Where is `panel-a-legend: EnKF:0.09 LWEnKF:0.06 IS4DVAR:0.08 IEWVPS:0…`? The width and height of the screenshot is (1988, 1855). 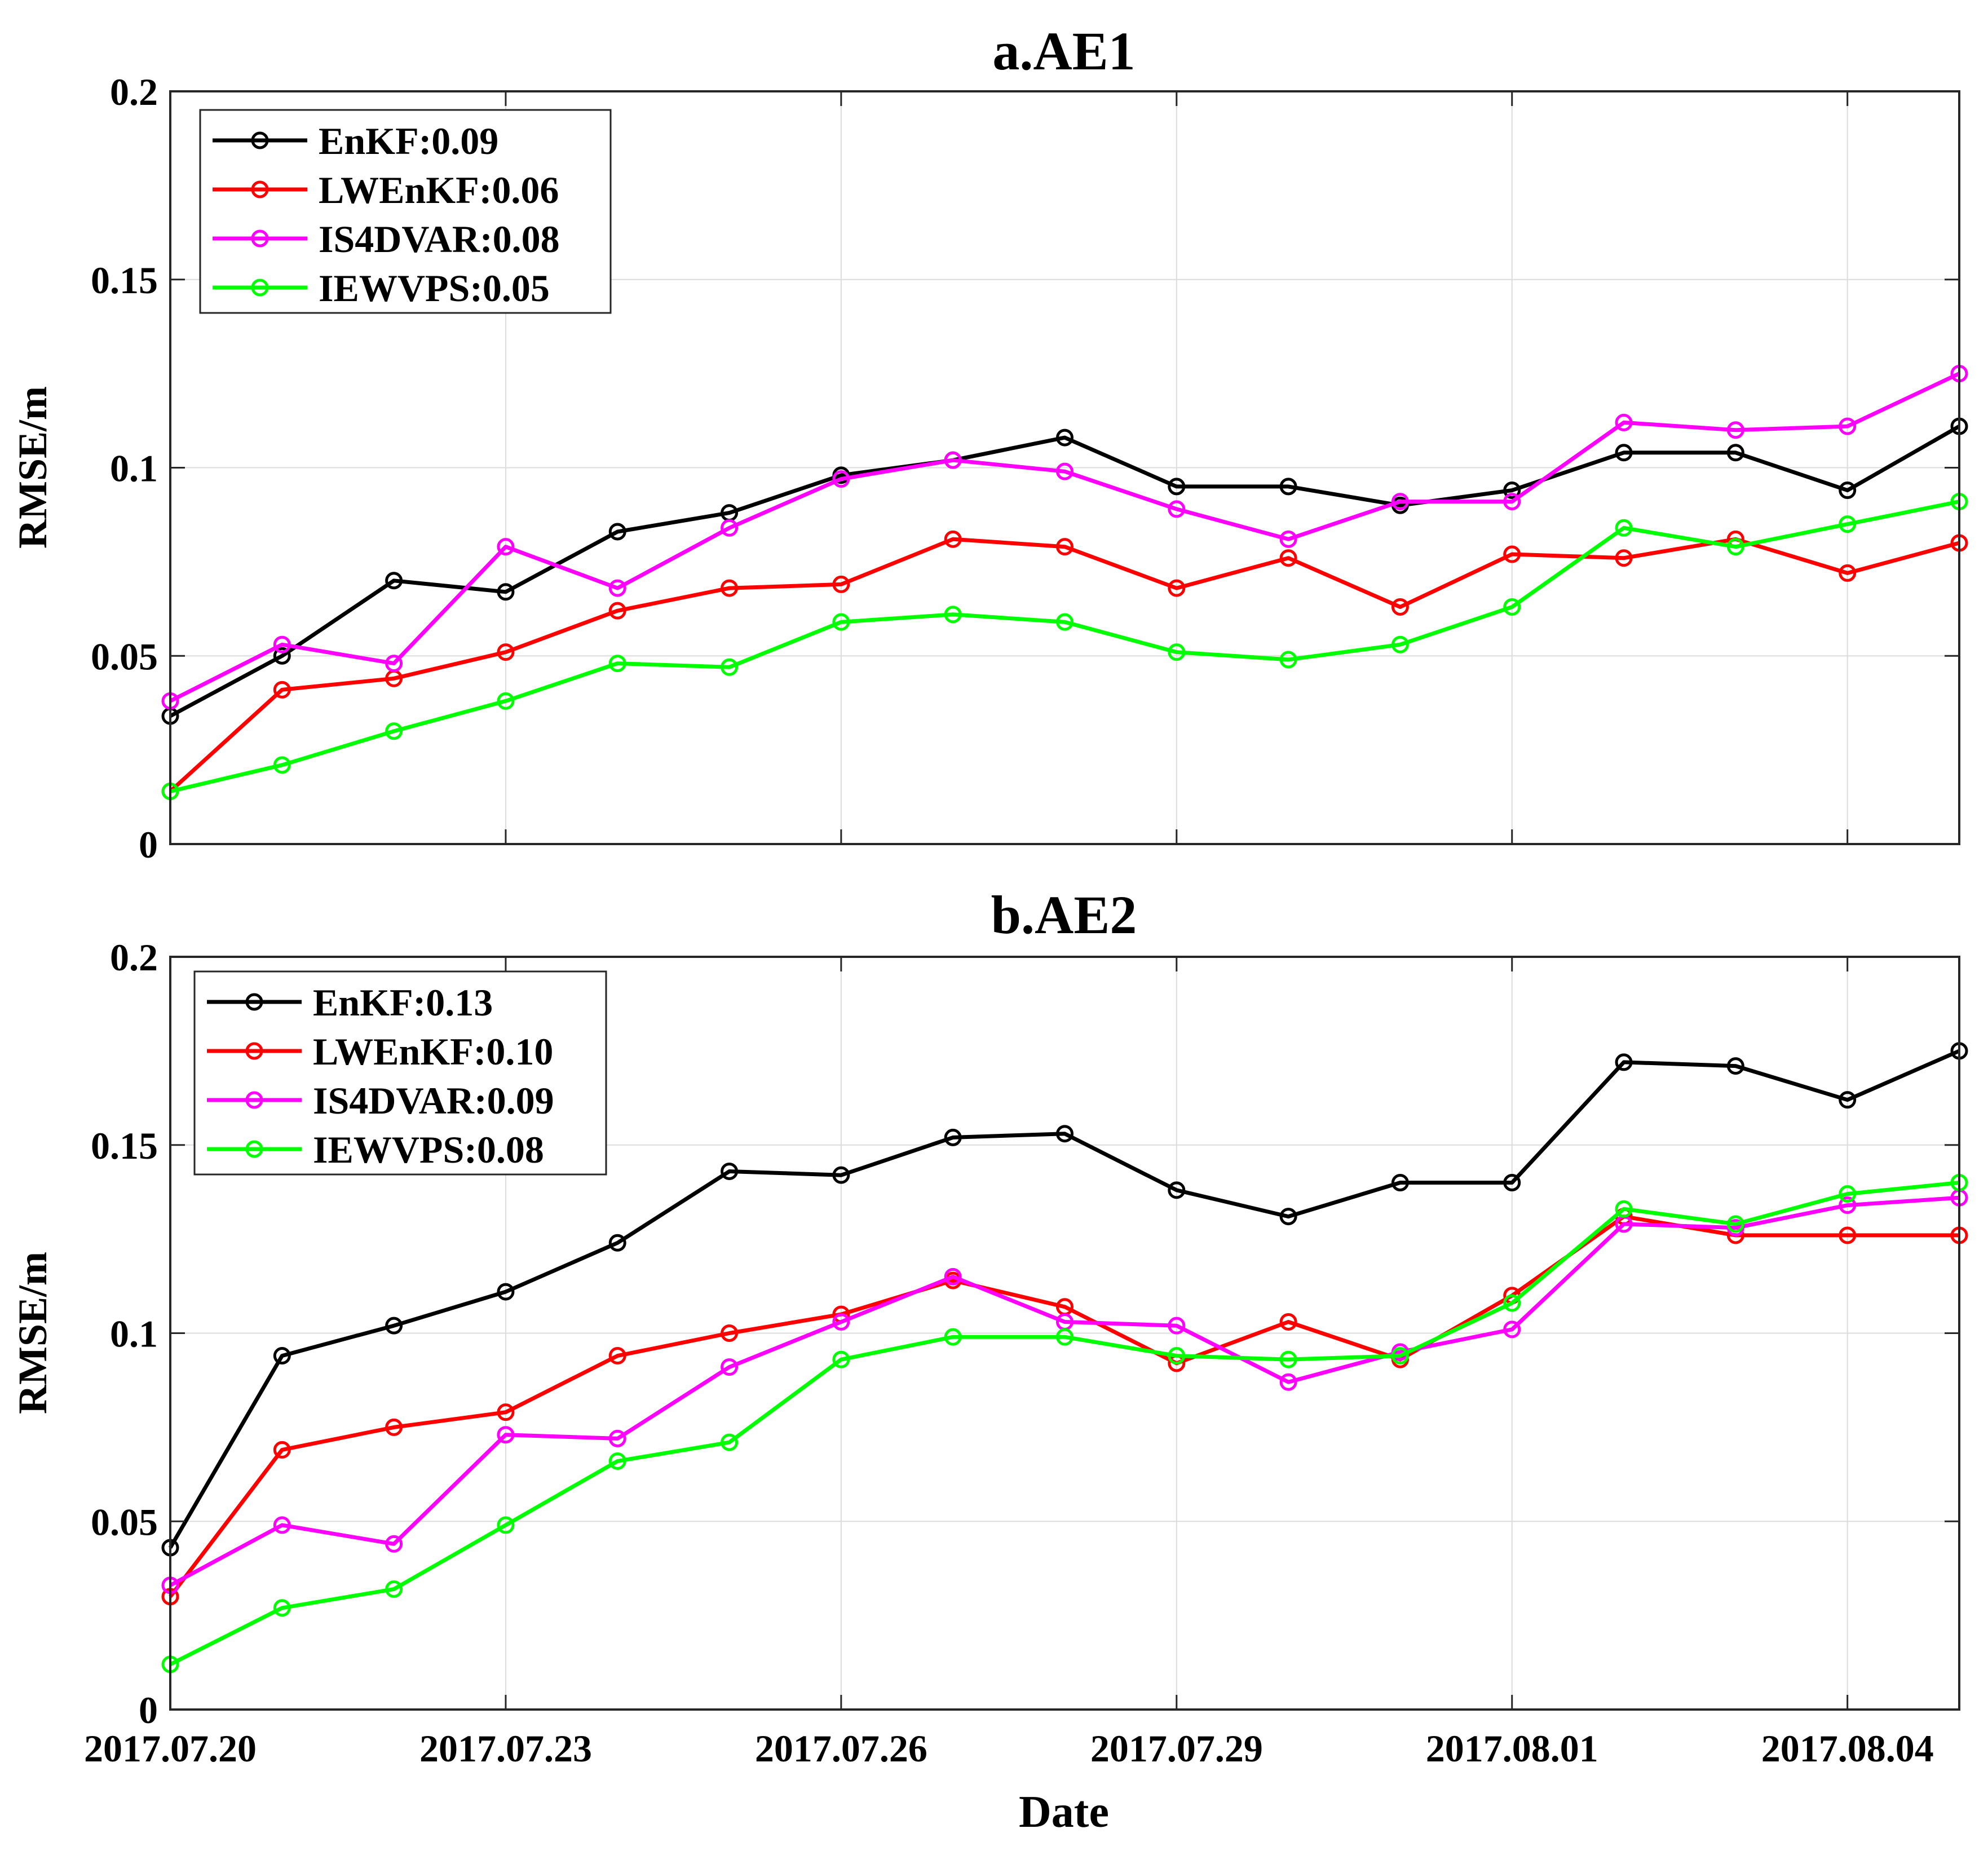 panel-a-legend: EnKF:0.09 LWEnKF:0.06 IS4DVAR:0.08 IEWVPS:0… is located at coordinates (405, 212).